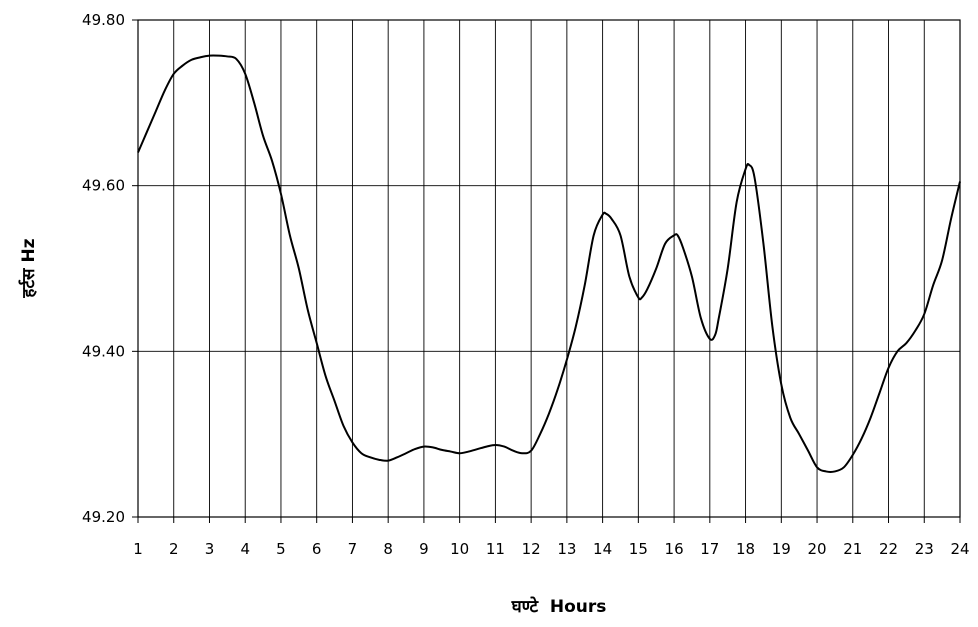 Image resolution: width=978 pixels, height=627 pixels. I want to click on y-axis-title: हर्टस Hz, so click(28, 268).